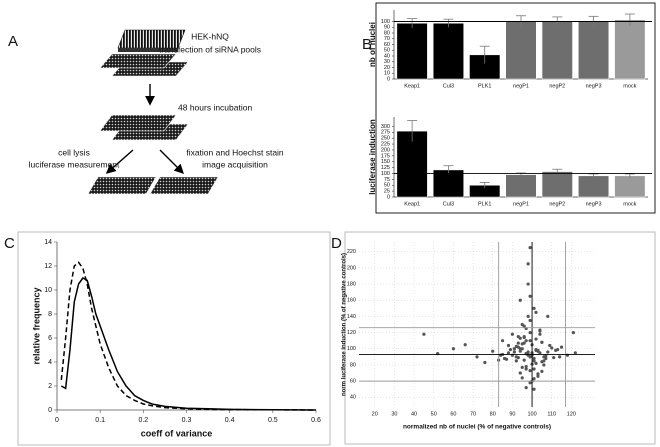 The image size is (660, 447). I want to click on y-axis-title: nb of nuclei, so click(372, 44).